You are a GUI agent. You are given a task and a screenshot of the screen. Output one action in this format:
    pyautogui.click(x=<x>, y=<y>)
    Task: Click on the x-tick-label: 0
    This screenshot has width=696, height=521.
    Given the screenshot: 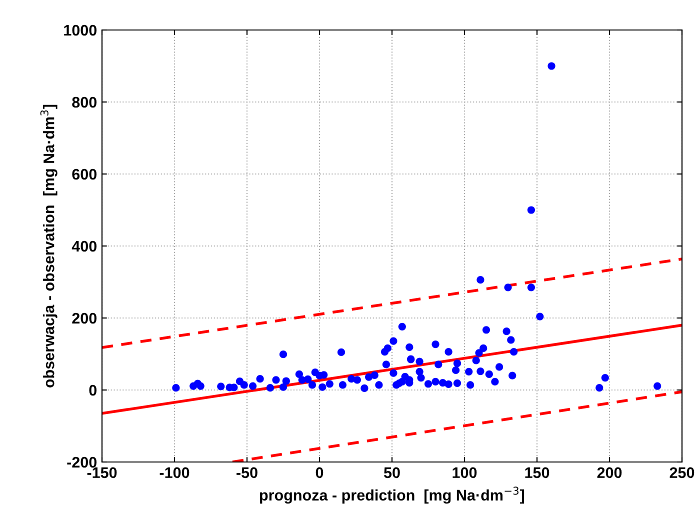 What is the action you would take?
    pyautogui.click(x=320, y=472)
    